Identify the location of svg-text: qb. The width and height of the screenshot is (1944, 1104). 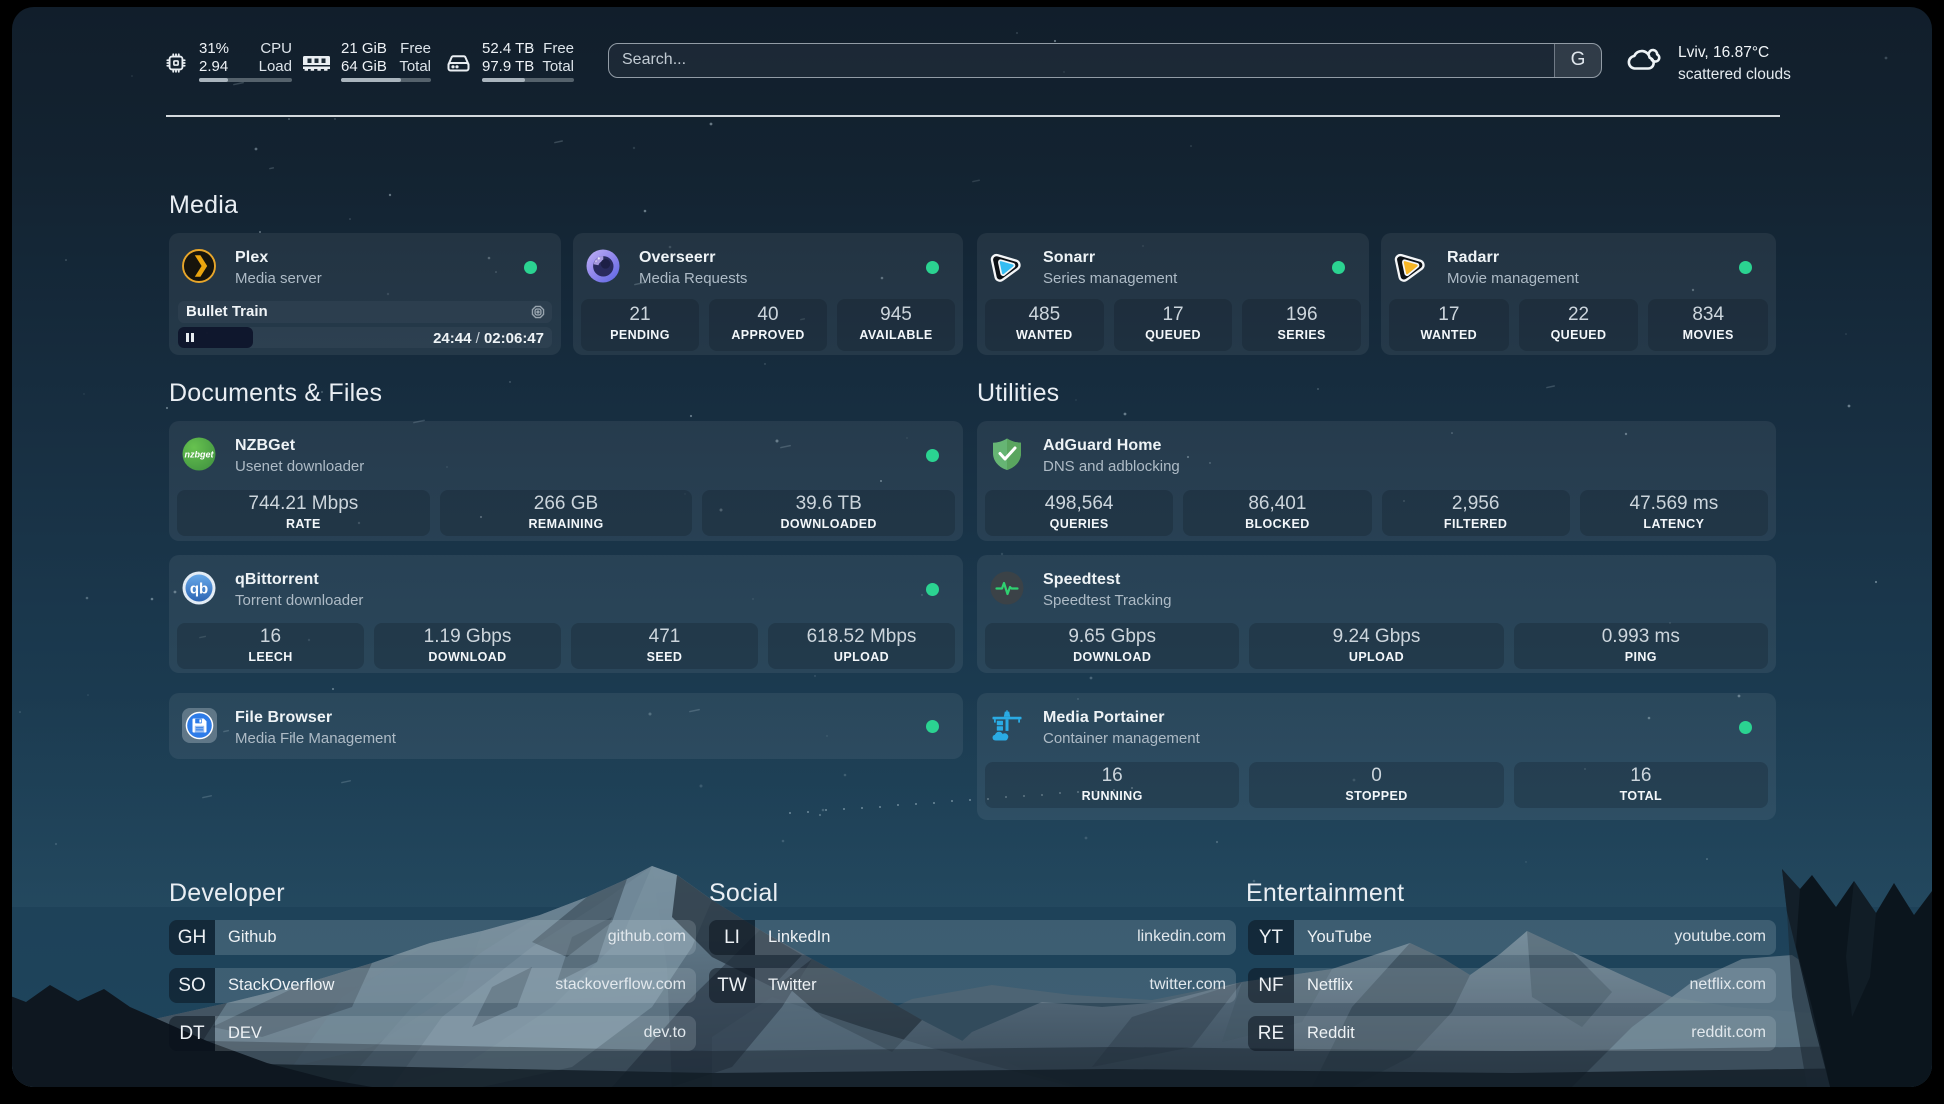
(199, 589).